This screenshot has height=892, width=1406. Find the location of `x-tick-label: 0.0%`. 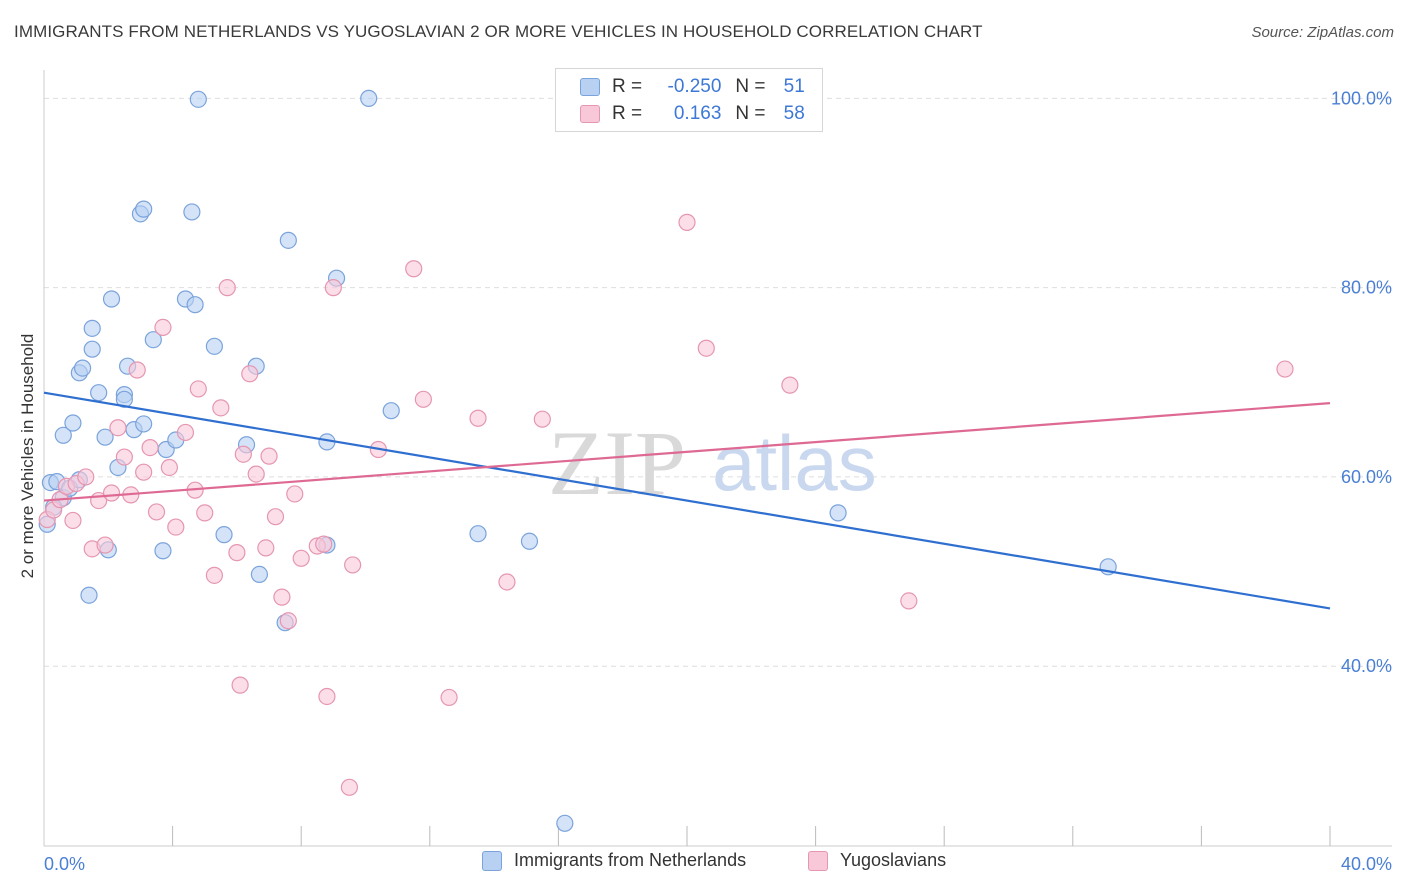

x-tick-label: 0.0% is located at coordinates (64, 864).